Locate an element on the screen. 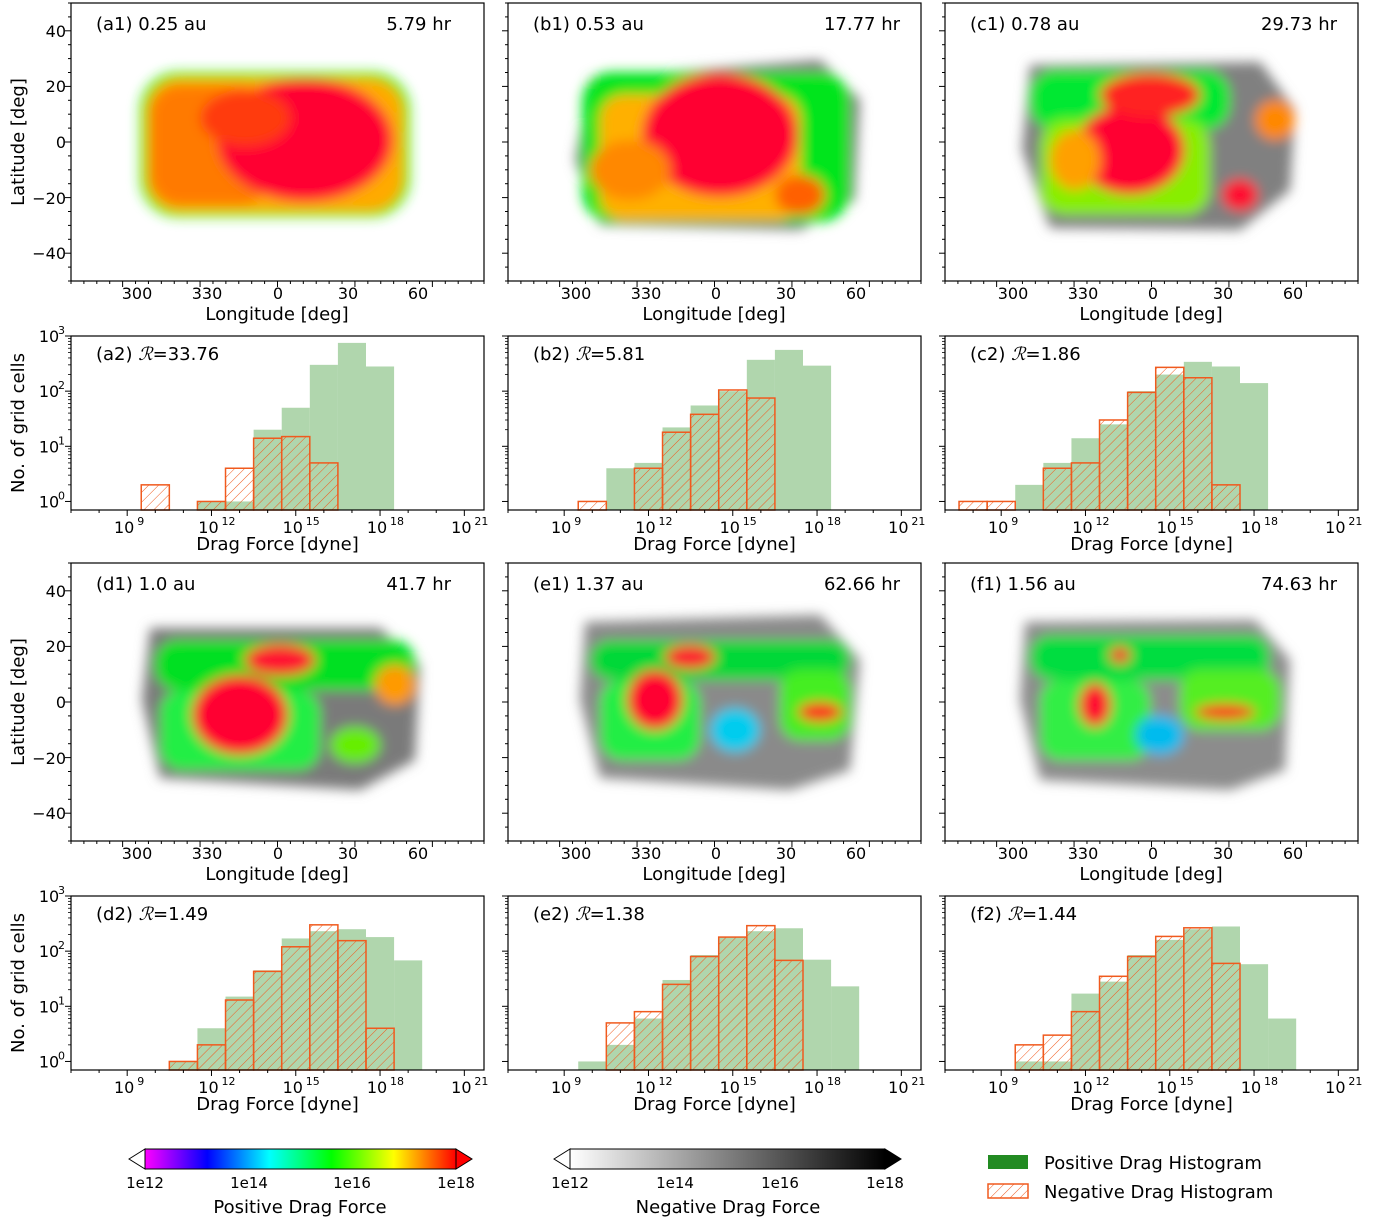 This screenshot has height=1224, width=1387. map-xlabel-b1: Longitude [deg] is located at coordinates (713, 314).